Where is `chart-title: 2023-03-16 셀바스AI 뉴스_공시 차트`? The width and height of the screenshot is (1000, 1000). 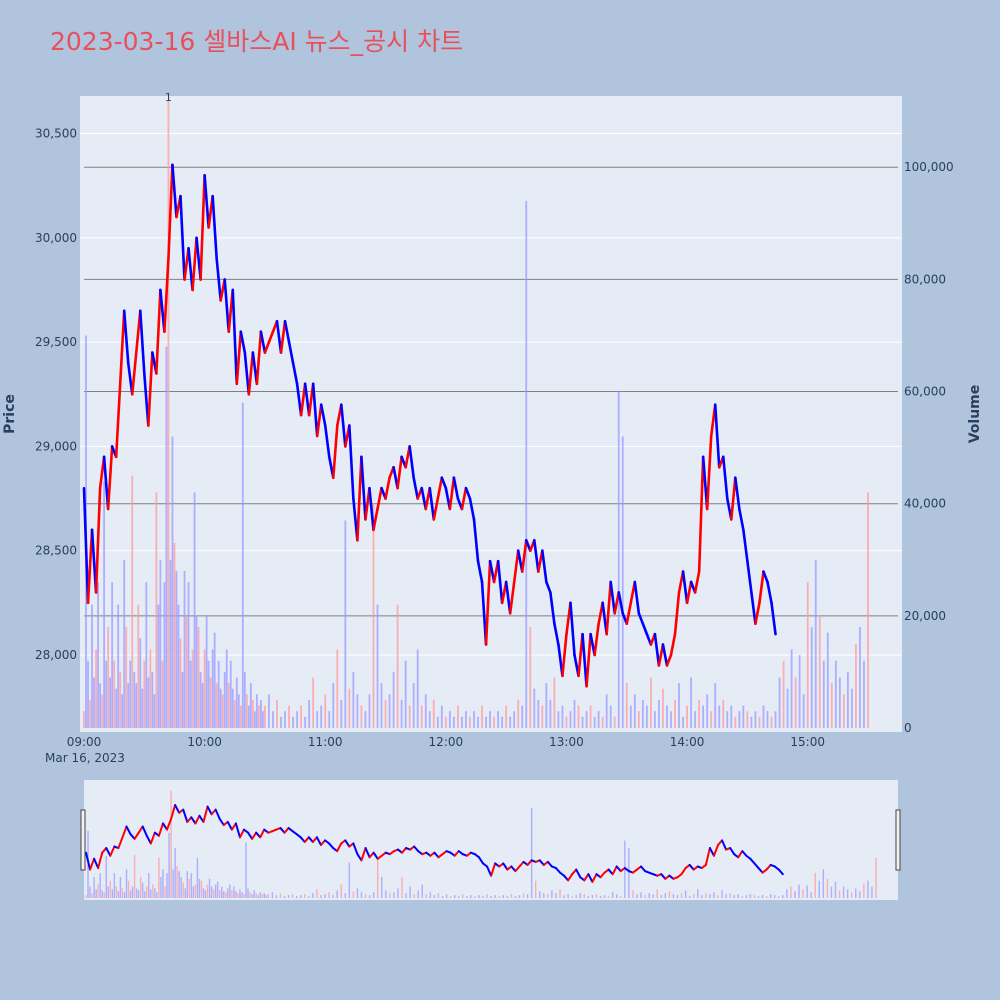 chart-title: 2023-03-16 셀바스AI 뉴스_공시 차트 is located at coordinates (256, 41).